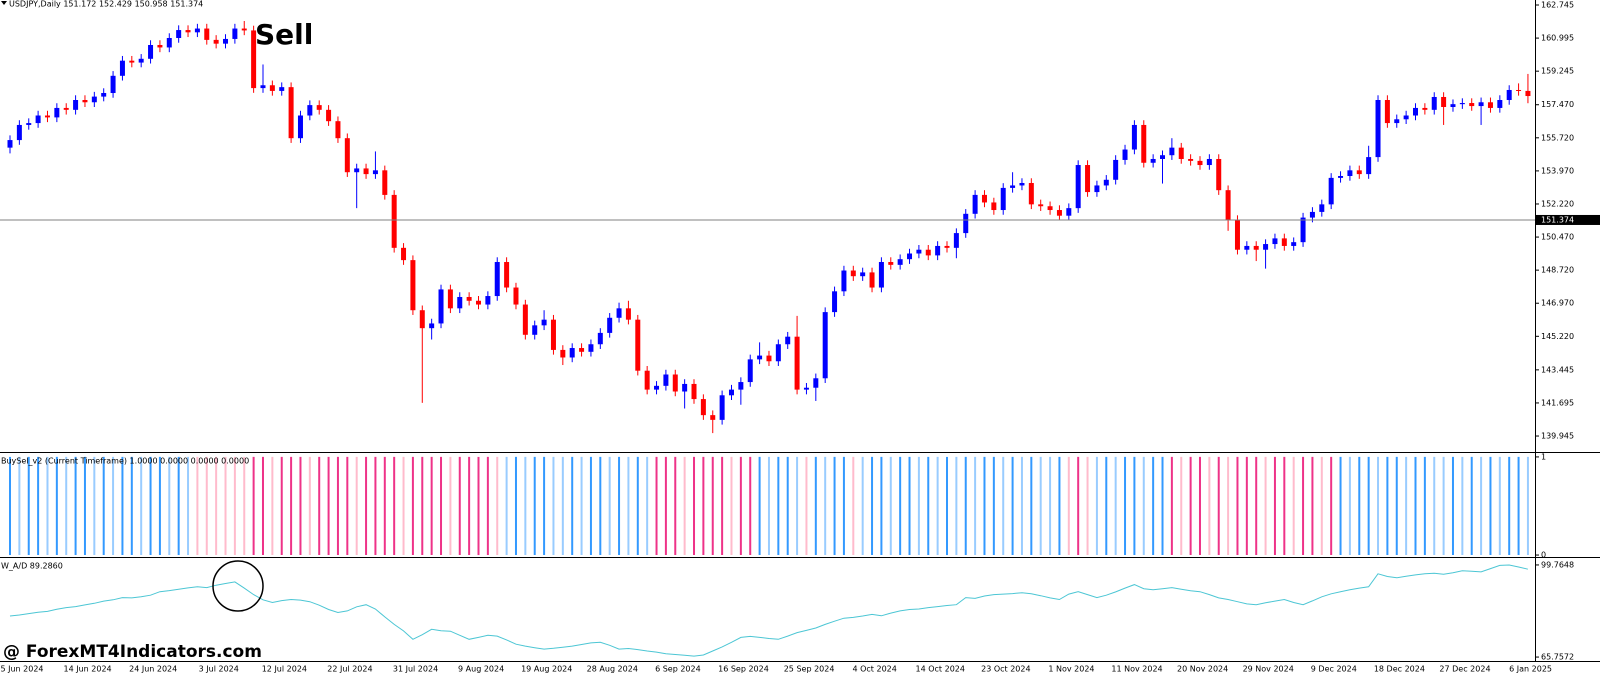  What do you see at coordinates (1136, 669) in the screenshot?
I see `x-tick-label: 11 Nov 2024` at bounding box center [1136, 669].